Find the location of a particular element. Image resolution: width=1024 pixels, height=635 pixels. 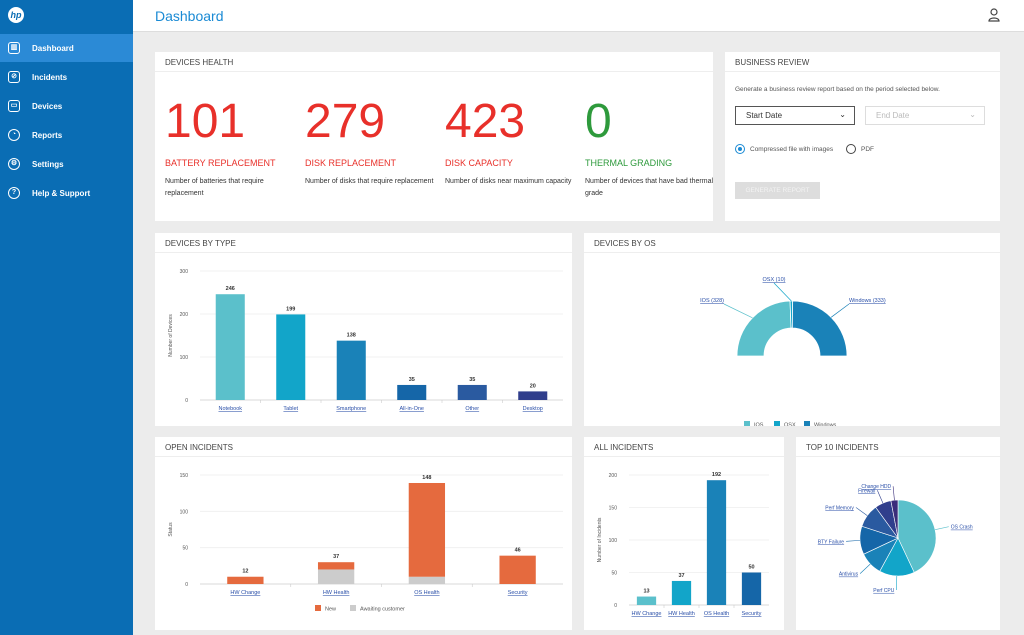

legend-label: Windows is located at coordinates (825, 425).